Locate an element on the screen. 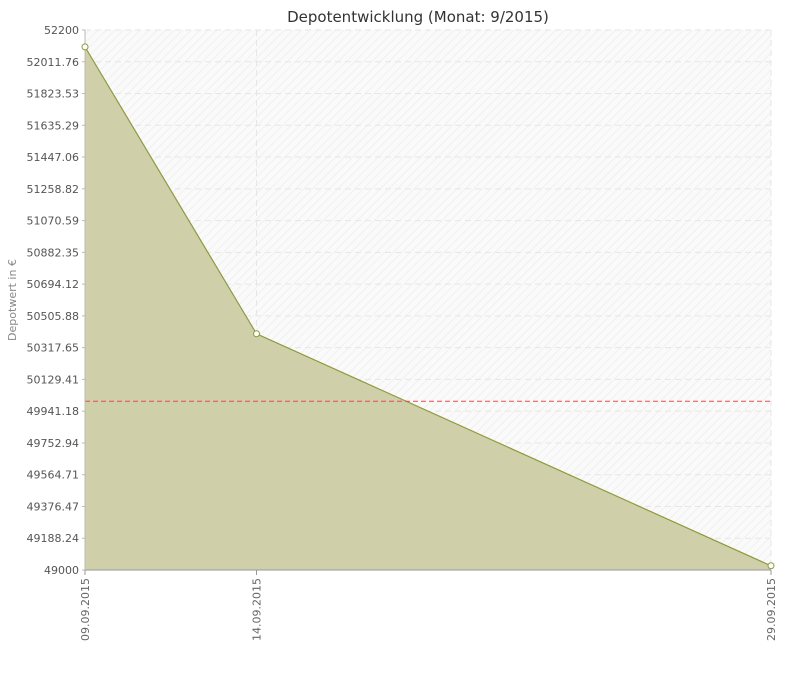  chart-title: Depotentwicklung (Monat: 9/2015) is located at coordinates (418, 17).